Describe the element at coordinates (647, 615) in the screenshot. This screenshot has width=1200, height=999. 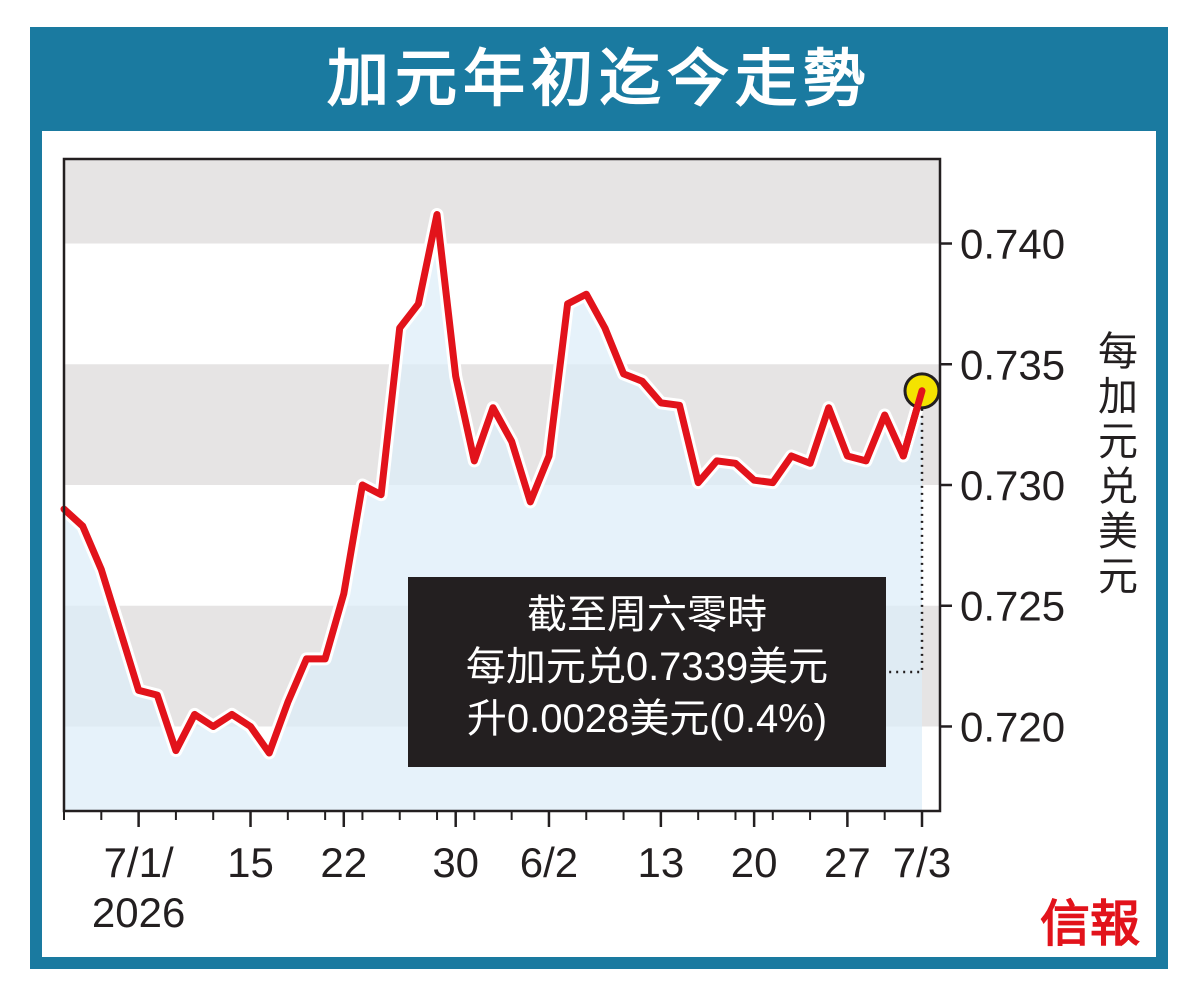
I see `annotation-line-1: 截至周六零時` at that location.